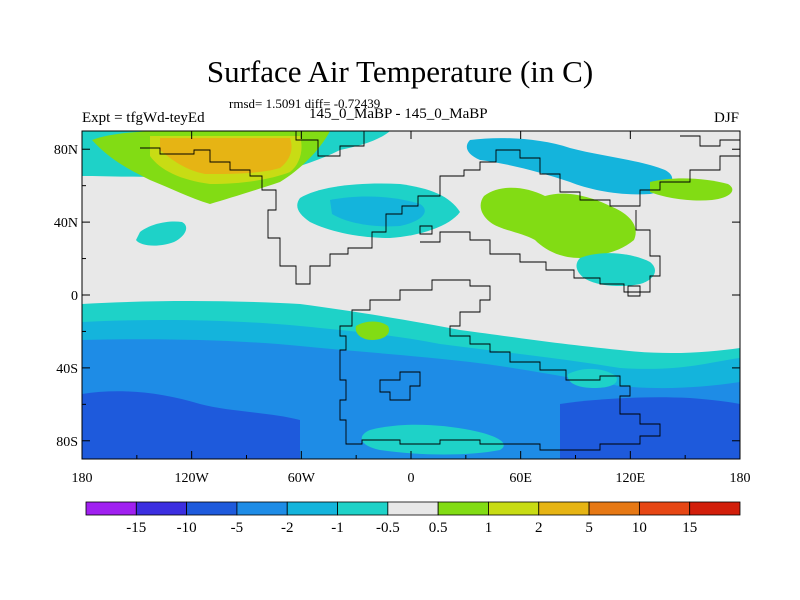 The height and width of the screenshot is (600, 800). What do you see at coordinates (689, 528) in the screenshot?
I see `colorbar-label: 15` at bounding box center [689, 528].